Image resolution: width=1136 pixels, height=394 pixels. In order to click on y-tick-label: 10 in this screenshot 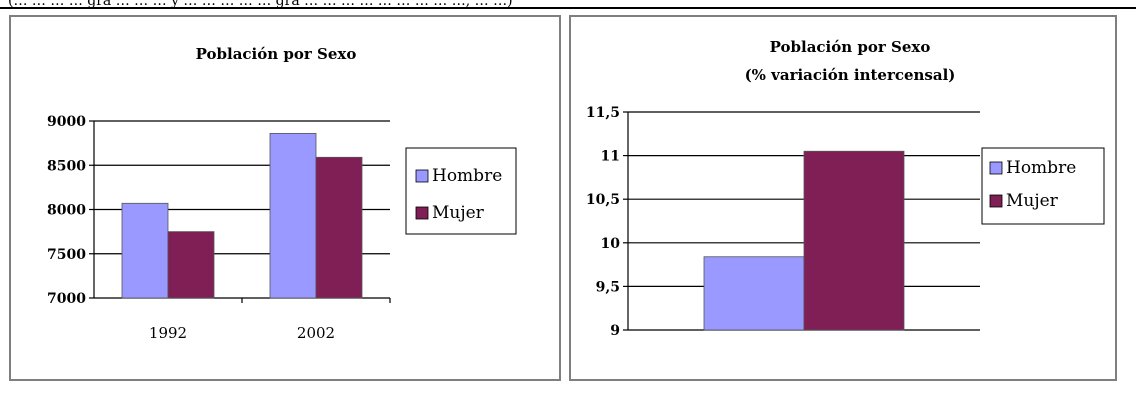, I will do `click(611, 244)`.